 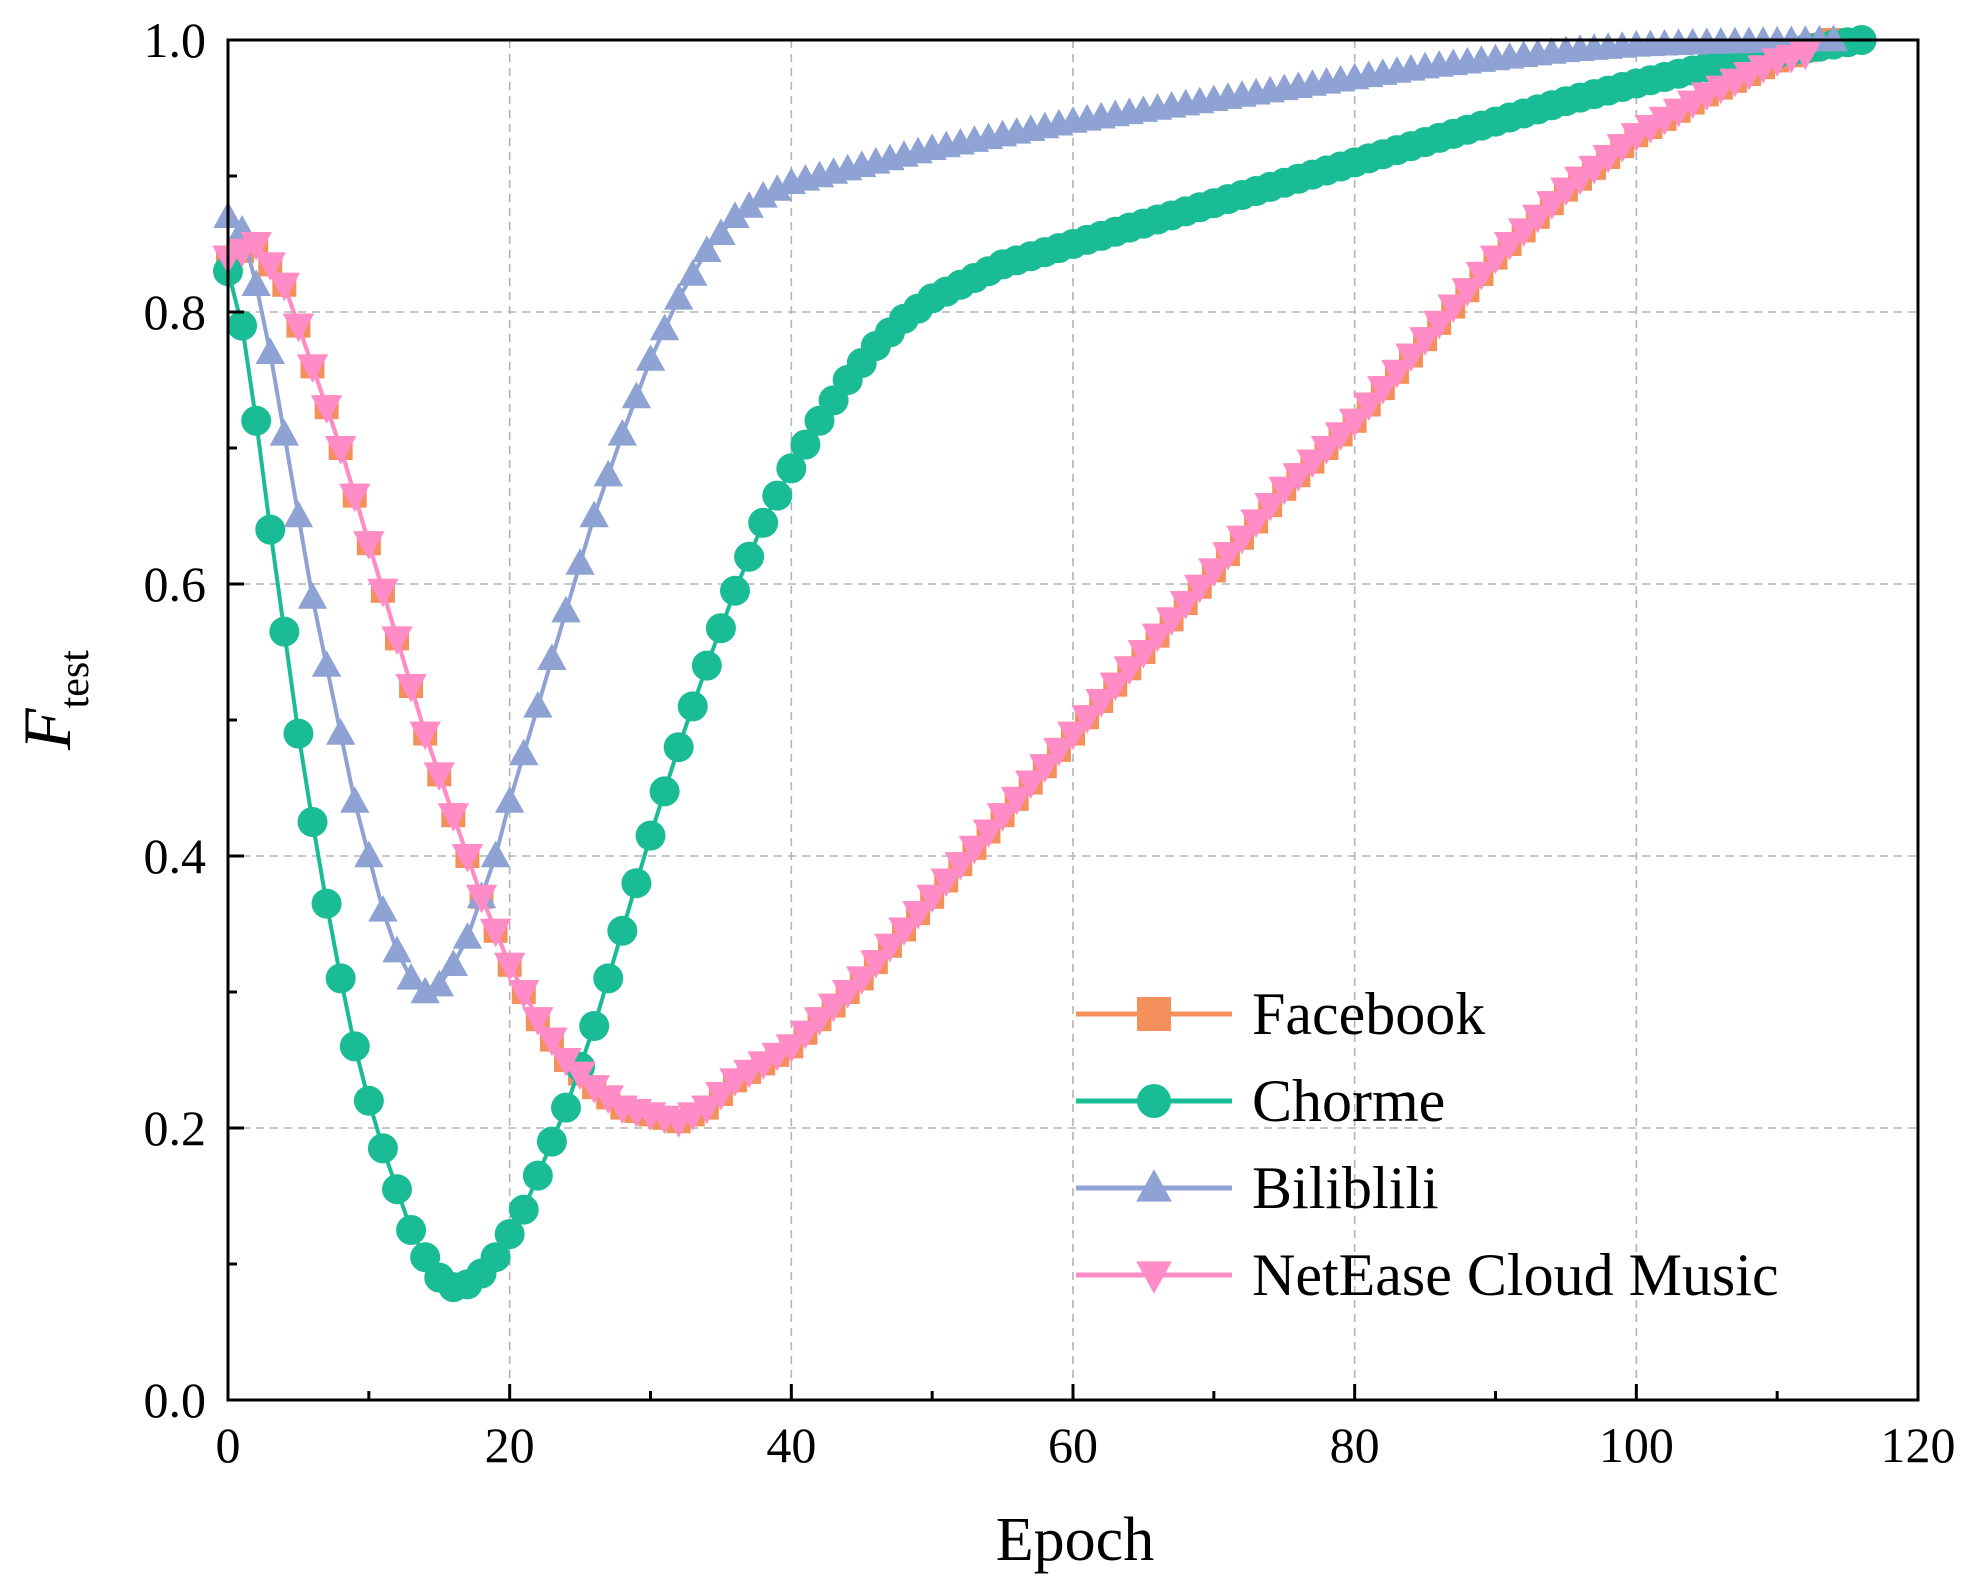 I want to click on legend-swatch-marker, so click(x=1154, y=1277).